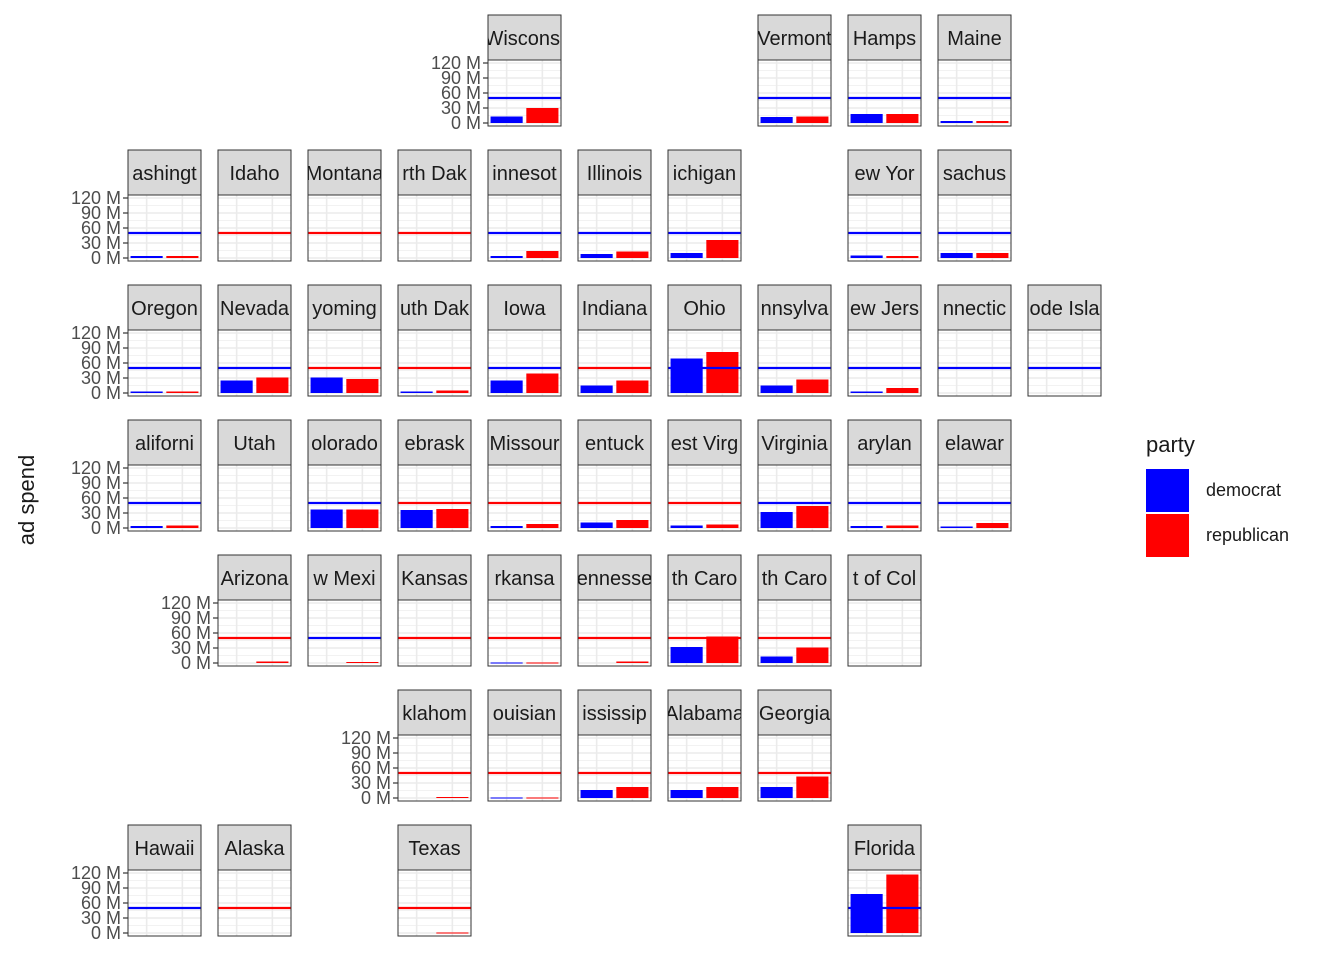 Image resolution: width=1344 pixels, height=960 pixels. What do you see at coordinates (362, 662) in the screenshot?
I see `bar-new-mexico-republican` at bounding box center [362, 662].